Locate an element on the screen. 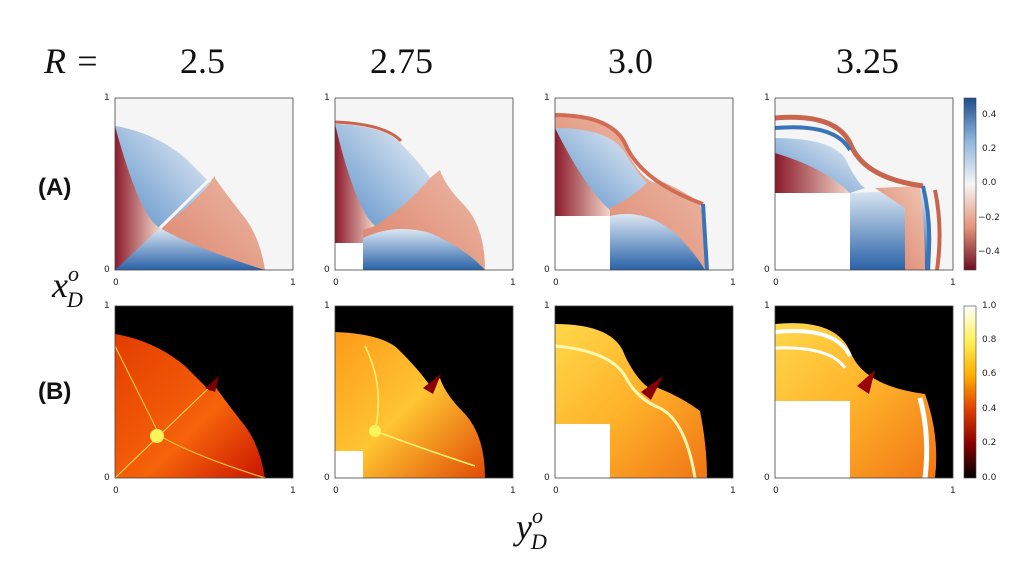 The height and width of the screenshot is (564, 1024). tick-x1-a1: 1 is located at coordinates (293, 283).